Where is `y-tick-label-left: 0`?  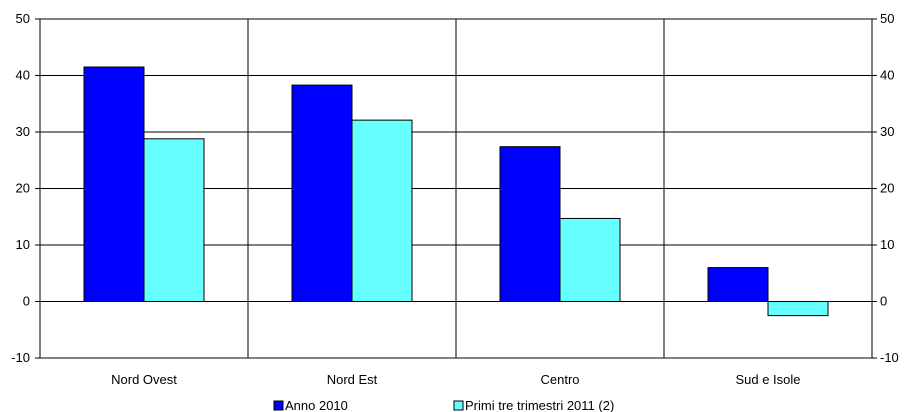
y-tick-label-left: 0 is located at coordinates (26, 301).